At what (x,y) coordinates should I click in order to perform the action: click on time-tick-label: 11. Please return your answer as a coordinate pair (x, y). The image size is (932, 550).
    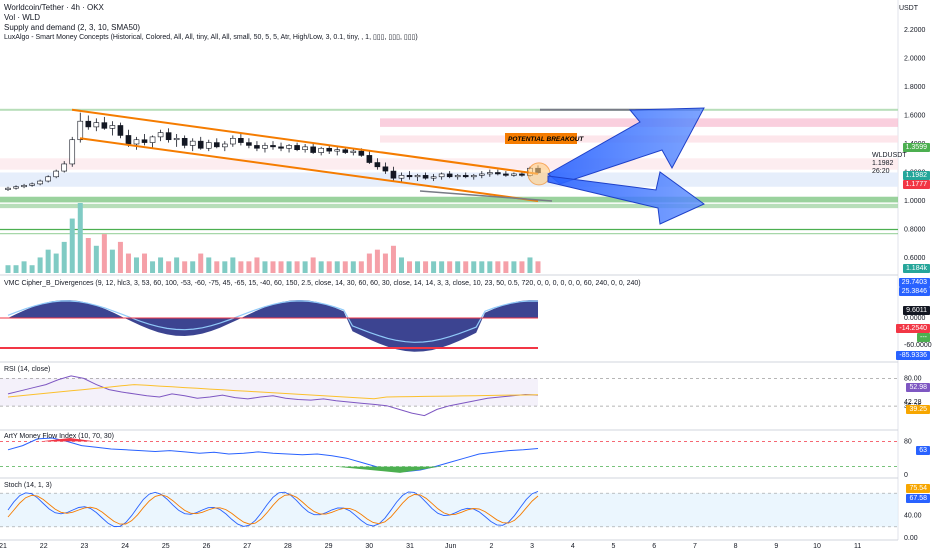
    Looking at the image, I should click on (857, 546).